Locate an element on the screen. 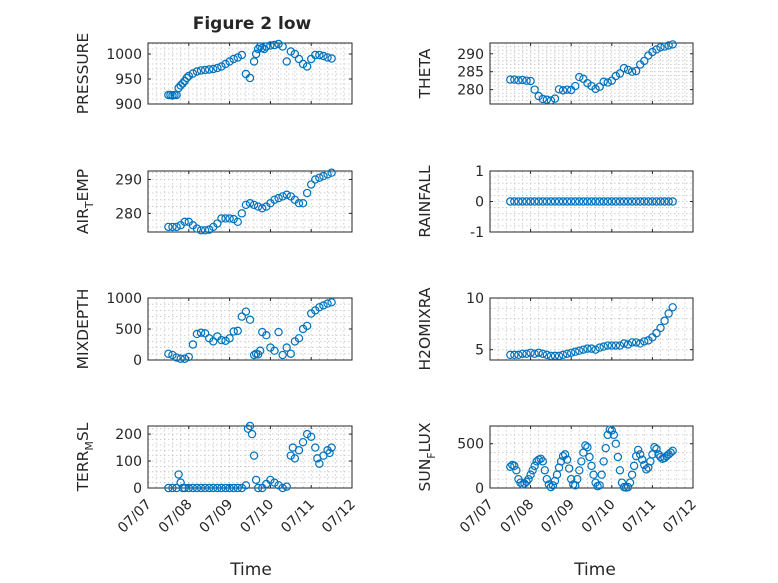  subplot-0: 900 950 1000 PRESSURE is located at coordinates (213, 73).